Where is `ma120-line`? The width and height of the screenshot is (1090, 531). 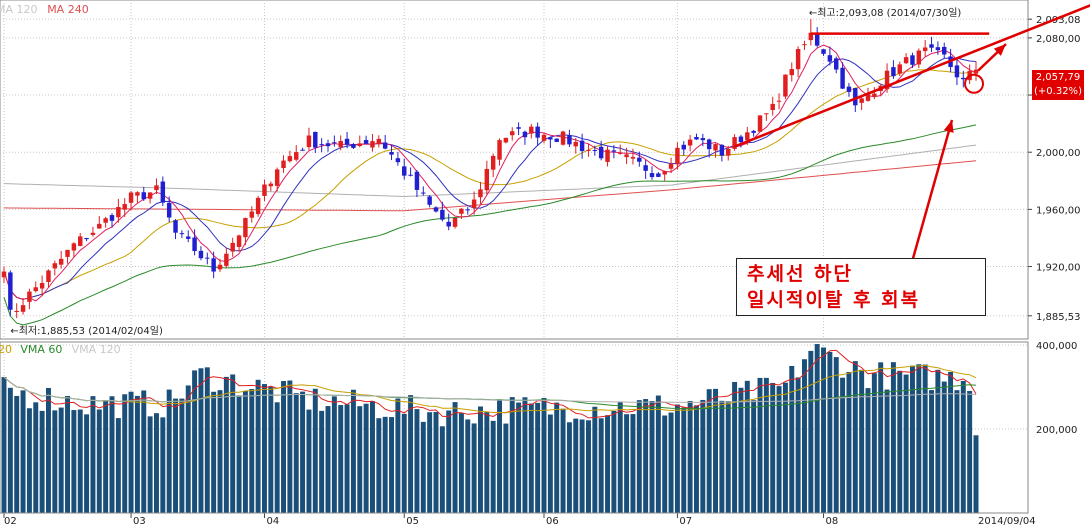 ma120-line is located at coordinates (490, 171).